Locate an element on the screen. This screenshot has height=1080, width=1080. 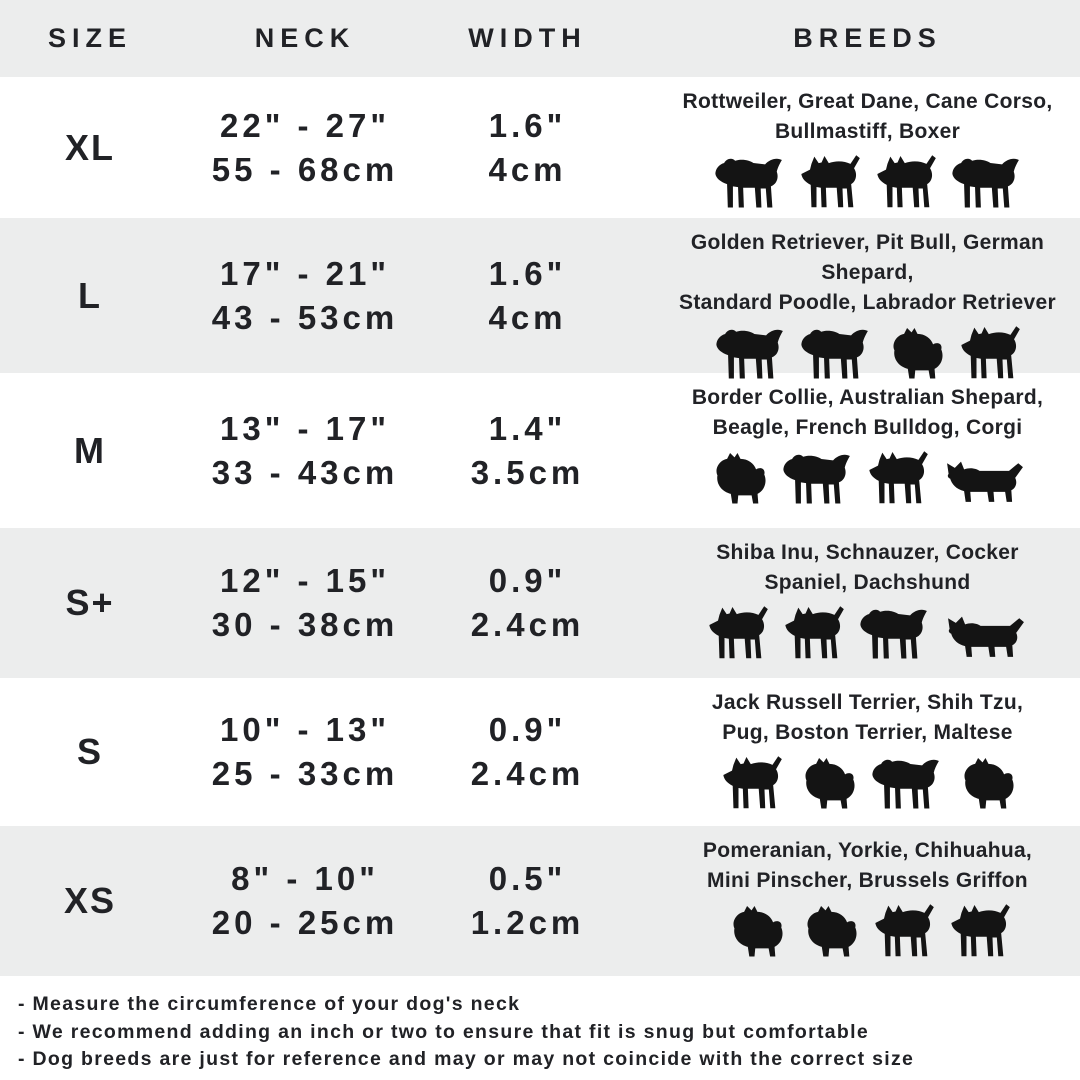
size-label: S is located at coordinates (89, 751).